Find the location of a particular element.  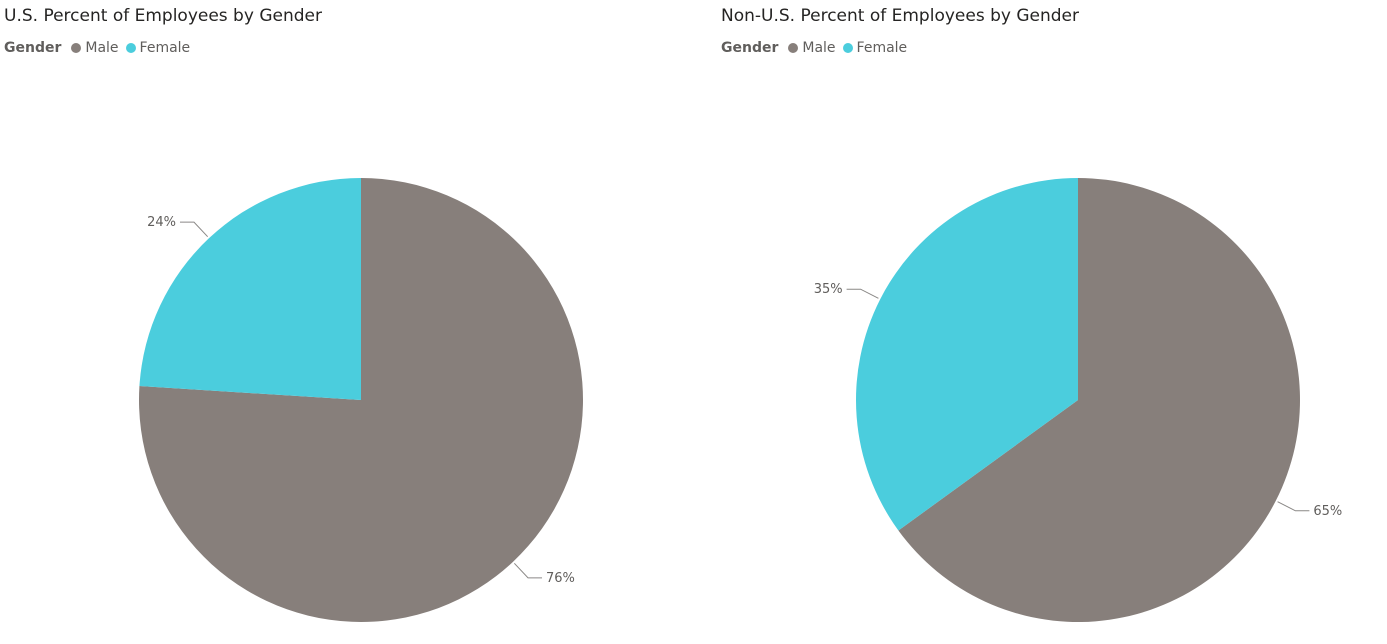

data-label-male: 65% is located at coordinates (1327, 511).